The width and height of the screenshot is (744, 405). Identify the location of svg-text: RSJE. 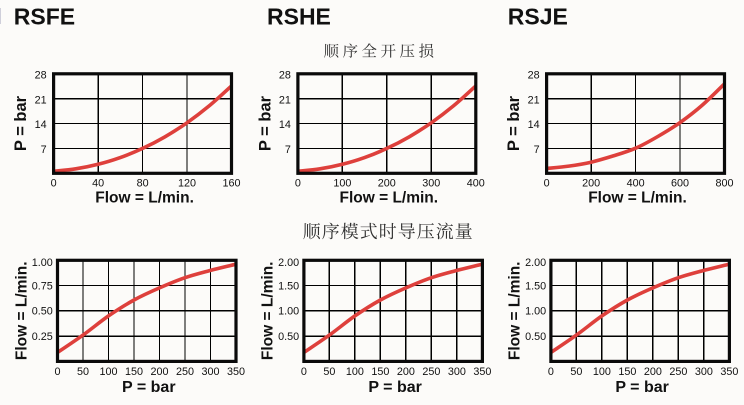
(538, 17).